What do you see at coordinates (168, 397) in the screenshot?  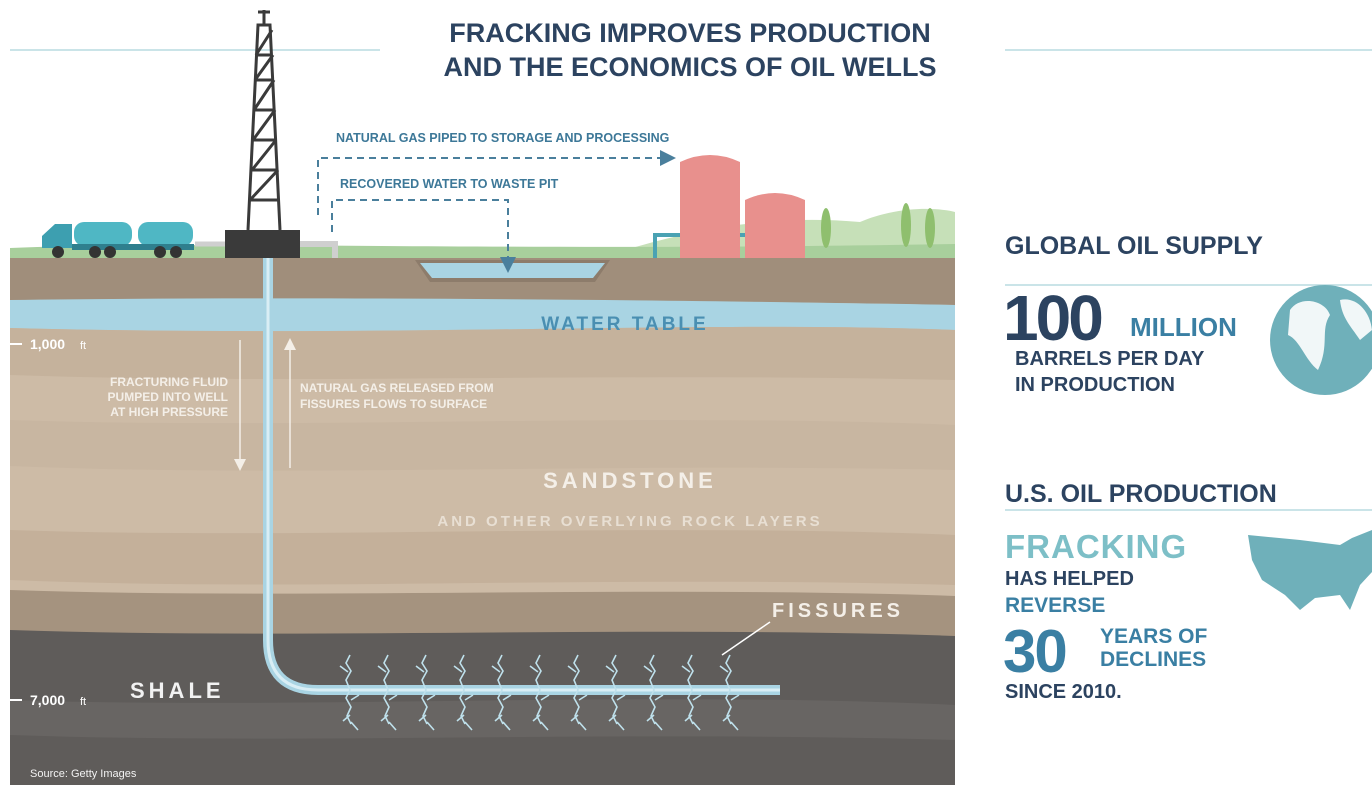 I see `fluid-note: PUMPED INTO WELL` at bounding box center [168, 397].